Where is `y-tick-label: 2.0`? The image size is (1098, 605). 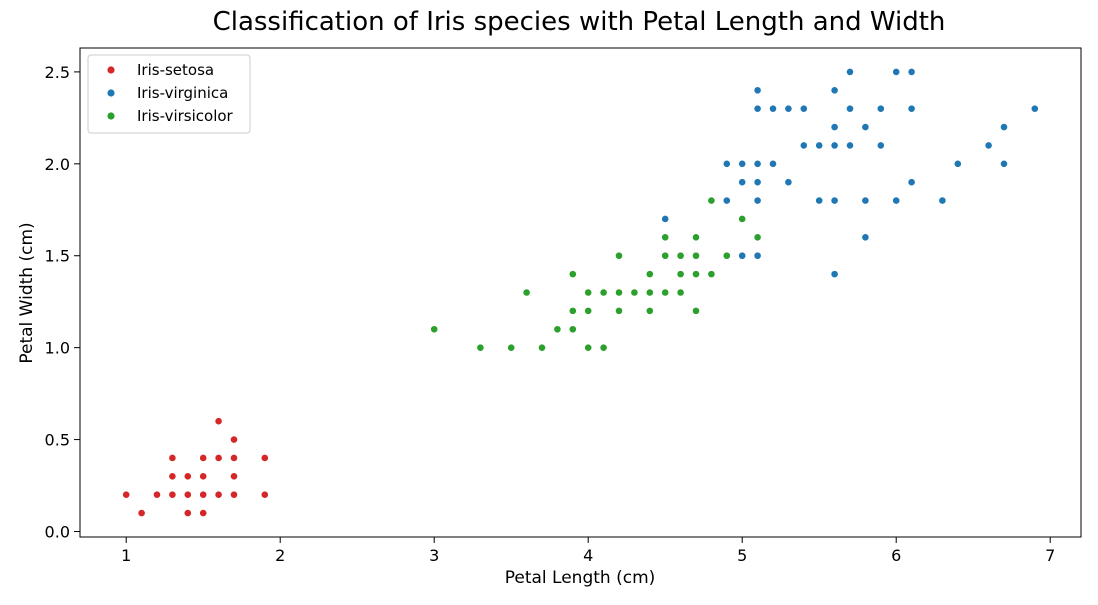
y-tick-label: 2.0 is located at coordinates (57, 164).